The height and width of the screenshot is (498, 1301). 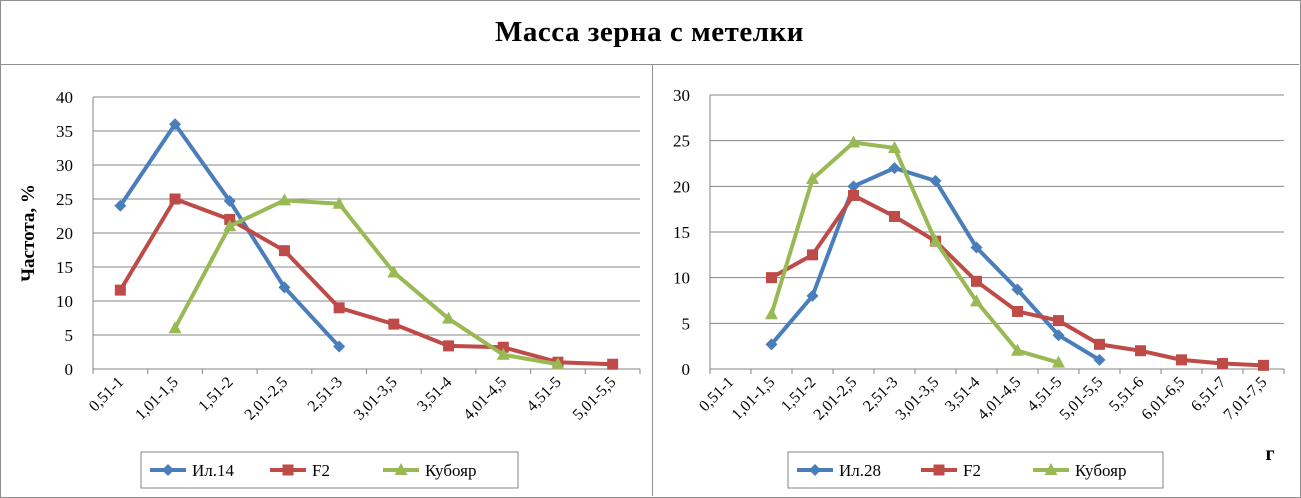 I want to click on legend-label: Ил.28, so click(x=860, y=470).